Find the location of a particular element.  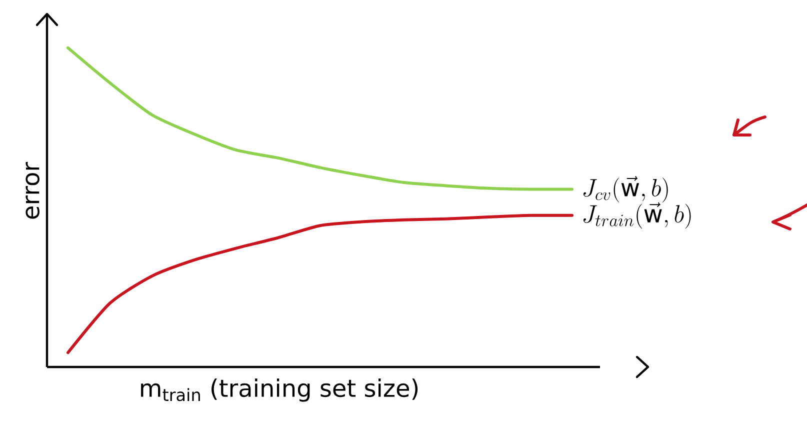

x-axis-title: m$_{train}$ (training set size) is located at coordinates (279, 390).